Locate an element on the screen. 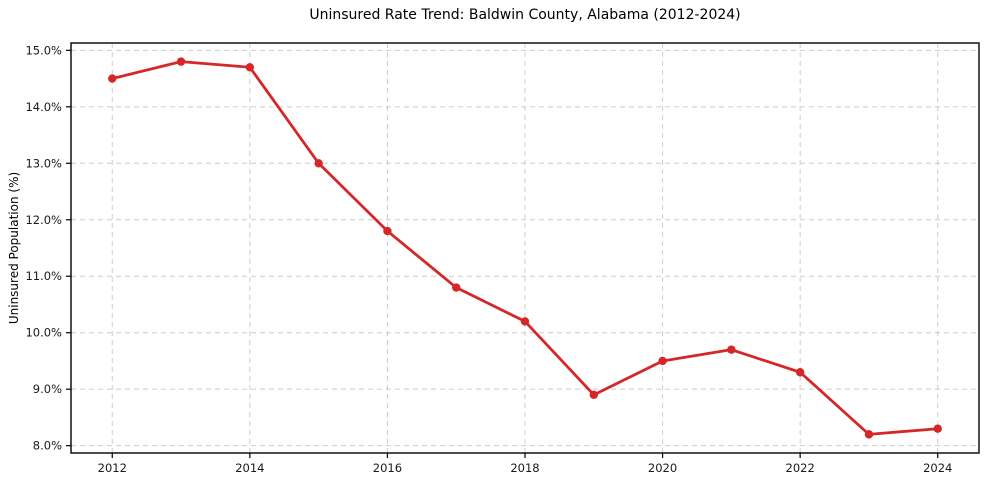 The width and height of the screenshot is (989, 490). x-tick-label: 2024 is located at coordinates (937, 468).